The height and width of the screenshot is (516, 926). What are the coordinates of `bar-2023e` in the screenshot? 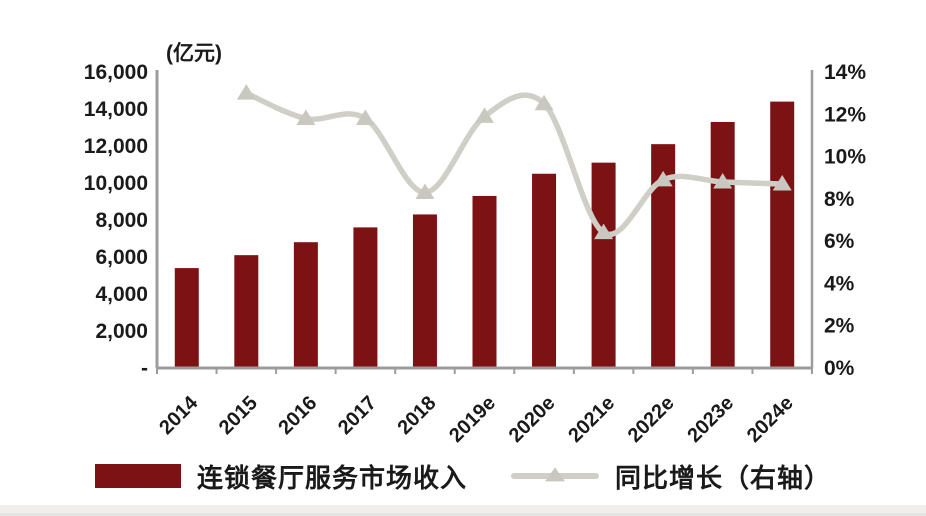 It's located at (722, 244).